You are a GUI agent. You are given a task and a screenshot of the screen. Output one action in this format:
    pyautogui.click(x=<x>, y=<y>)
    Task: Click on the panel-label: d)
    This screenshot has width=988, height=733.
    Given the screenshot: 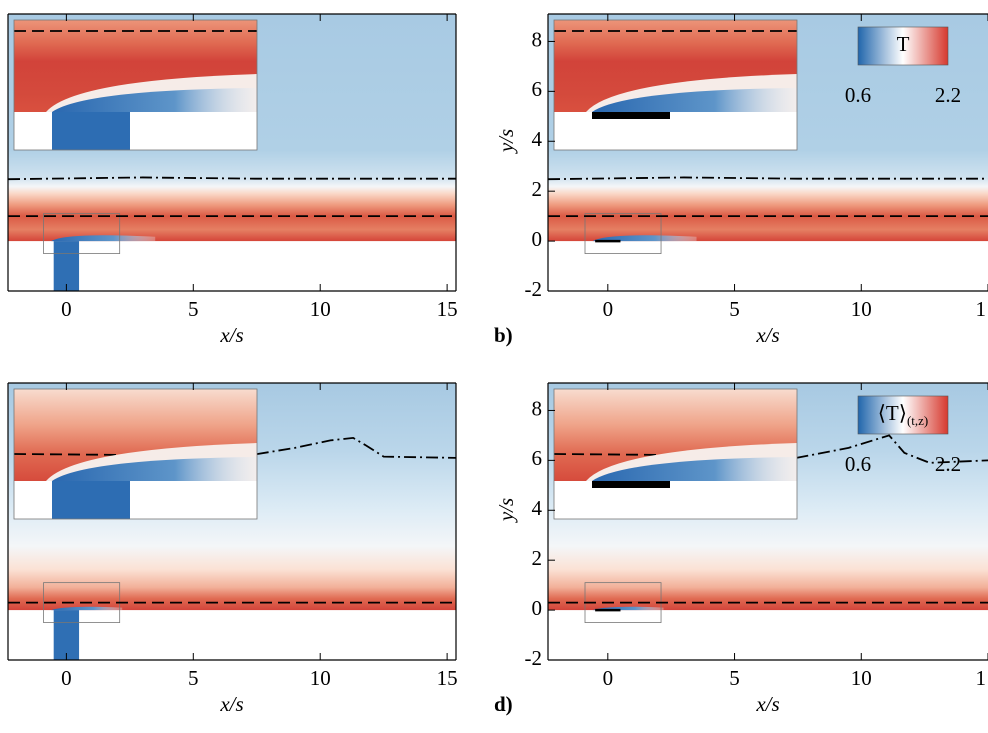 What is the action you would take?
    pyautogui.click(x=503, y=704)
    